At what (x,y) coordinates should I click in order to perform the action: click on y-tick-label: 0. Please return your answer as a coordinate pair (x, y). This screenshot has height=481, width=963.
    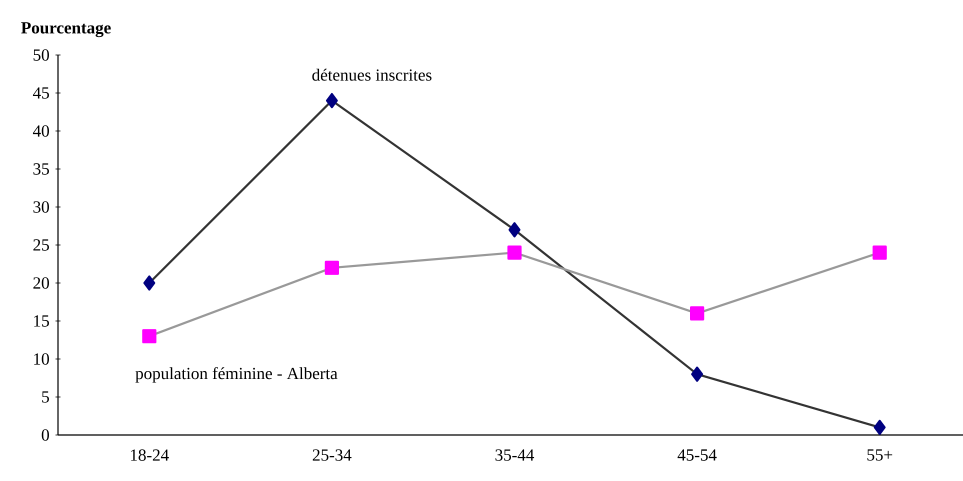
    Looking at the image, I should click on (45, 435).